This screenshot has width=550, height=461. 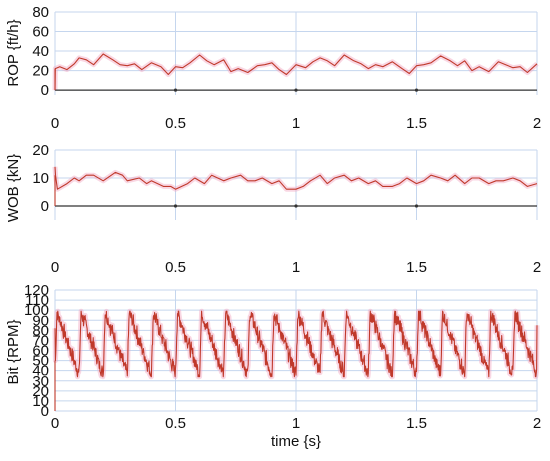 I want to click on y-tick-label: 120, so click(x=36, y=290).